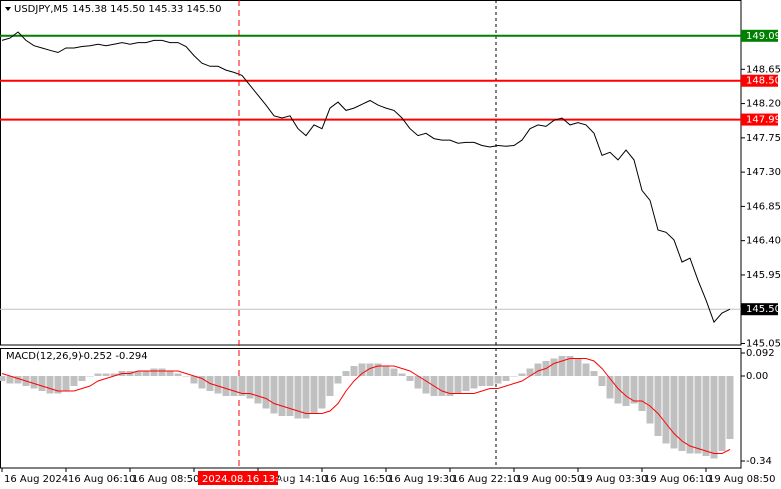  What do you see at coordinates (763, 120) in the screenshot?
I see `level-label: 147.99` at bounding box center [763, 120].